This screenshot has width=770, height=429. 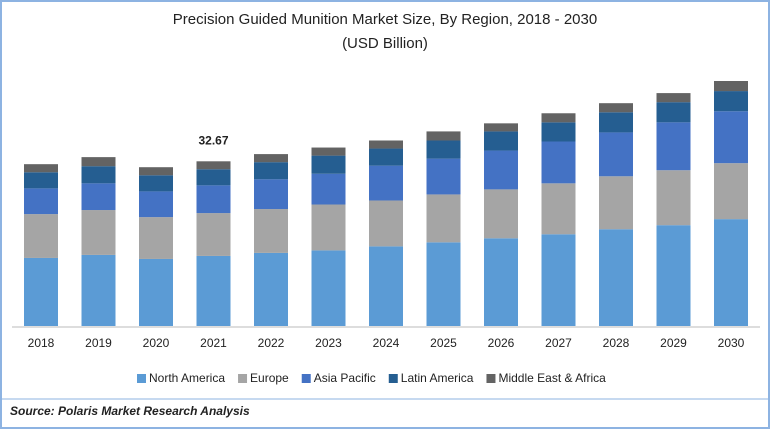 What do you see at coordinates (156, 343) in the screenshot?
I see `x-tick-label: 2020` at bounding box center [156, 343].